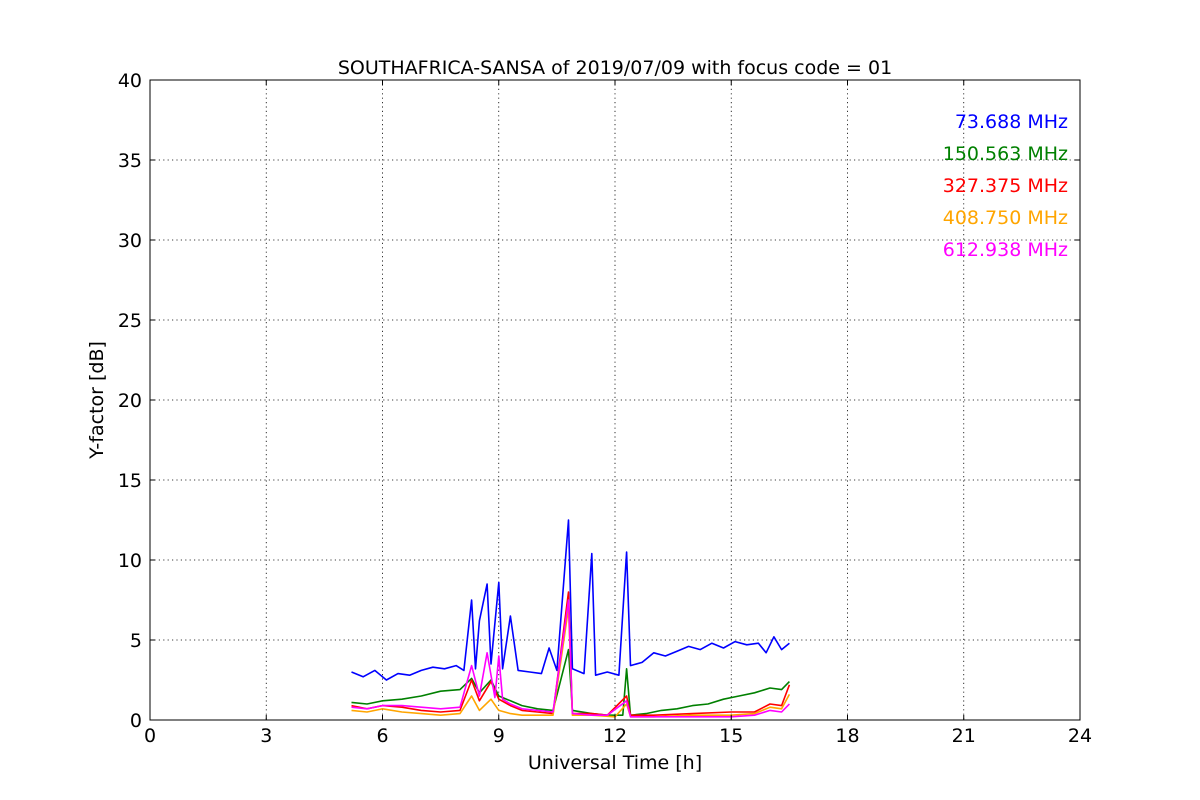 Image resolution: width=1200 pixels, height=800 pixels. Describe the element at coordinates (1011, 122) in the screenshot. I see `legend-entry-0: 73.688 MHz` at that location.